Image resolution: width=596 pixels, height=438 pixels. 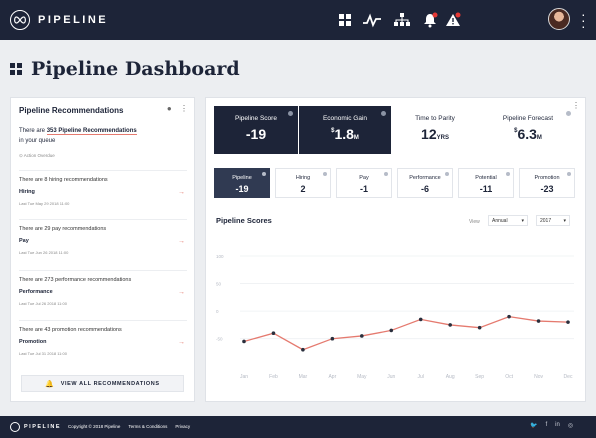 I want to click on x-tick-label: Dec, so click(x=568, y=377).